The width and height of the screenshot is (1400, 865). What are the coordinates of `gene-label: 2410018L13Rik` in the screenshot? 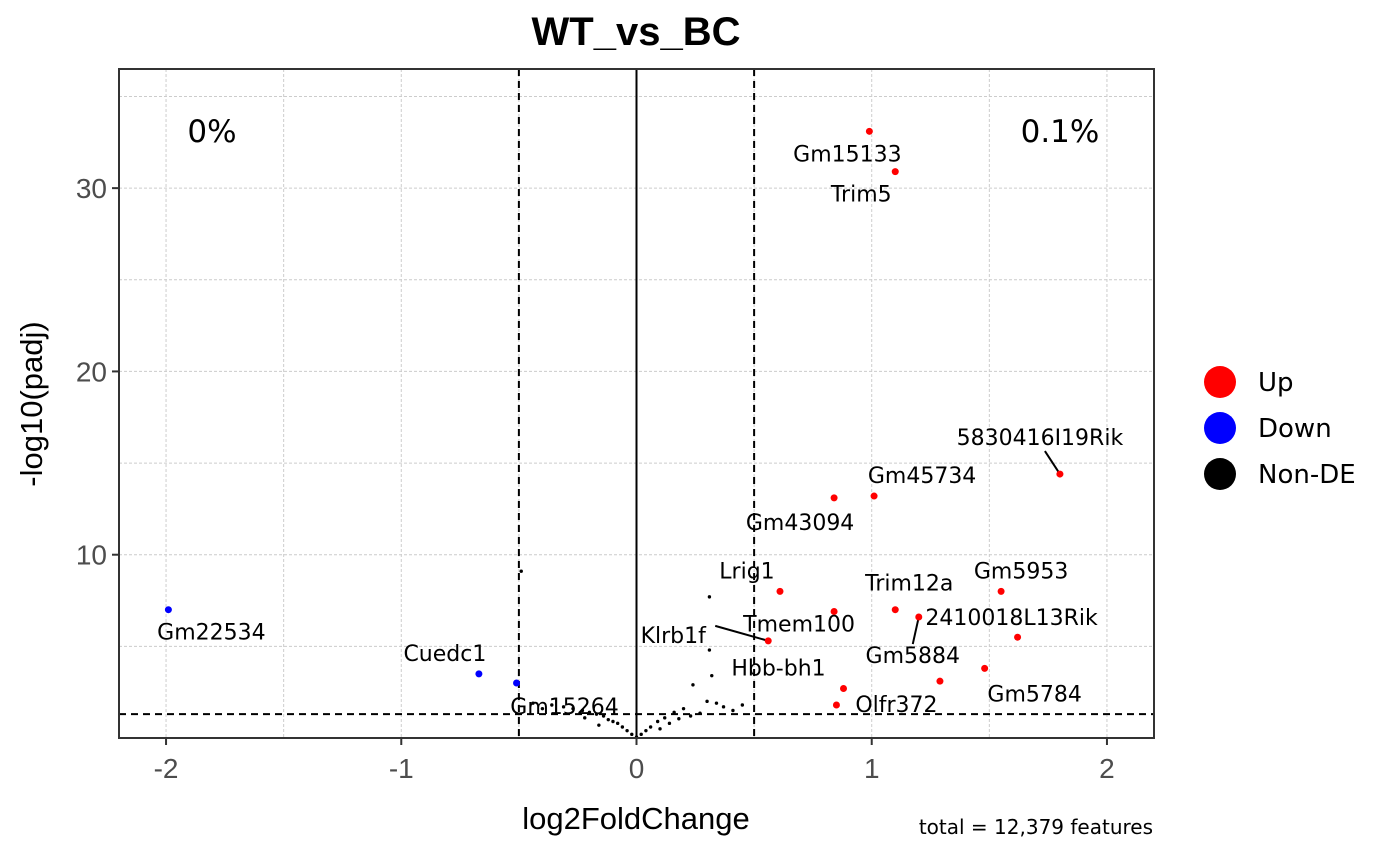 It's located at (1011, 618).